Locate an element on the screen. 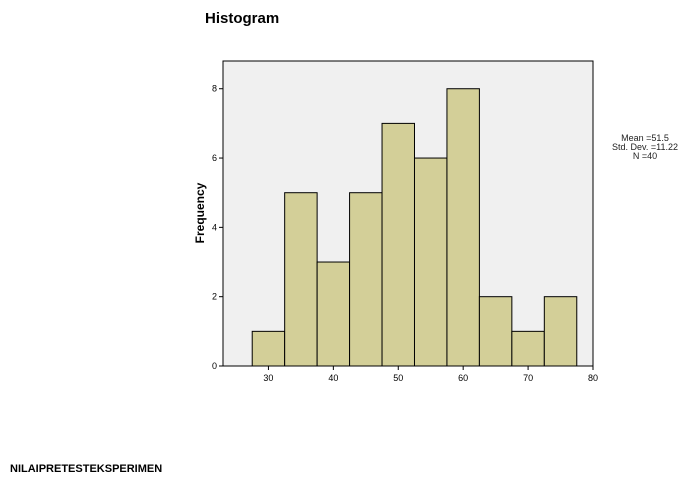 The width and height of the screenshot is (690, 477). x-tick-label: 60 is located at coordinates (463, 378).